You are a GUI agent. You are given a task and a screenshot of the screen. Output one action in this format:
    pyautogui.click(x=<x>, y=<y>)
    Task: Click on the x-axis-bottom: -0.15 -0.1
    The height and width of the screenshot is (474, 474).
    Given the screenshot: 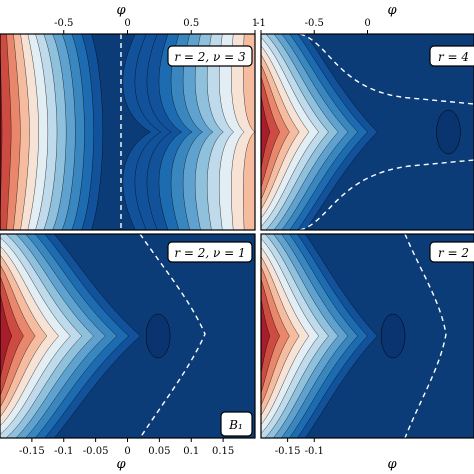 What is the action you would take?
    pyautogui.click(x=299, y=447)
    